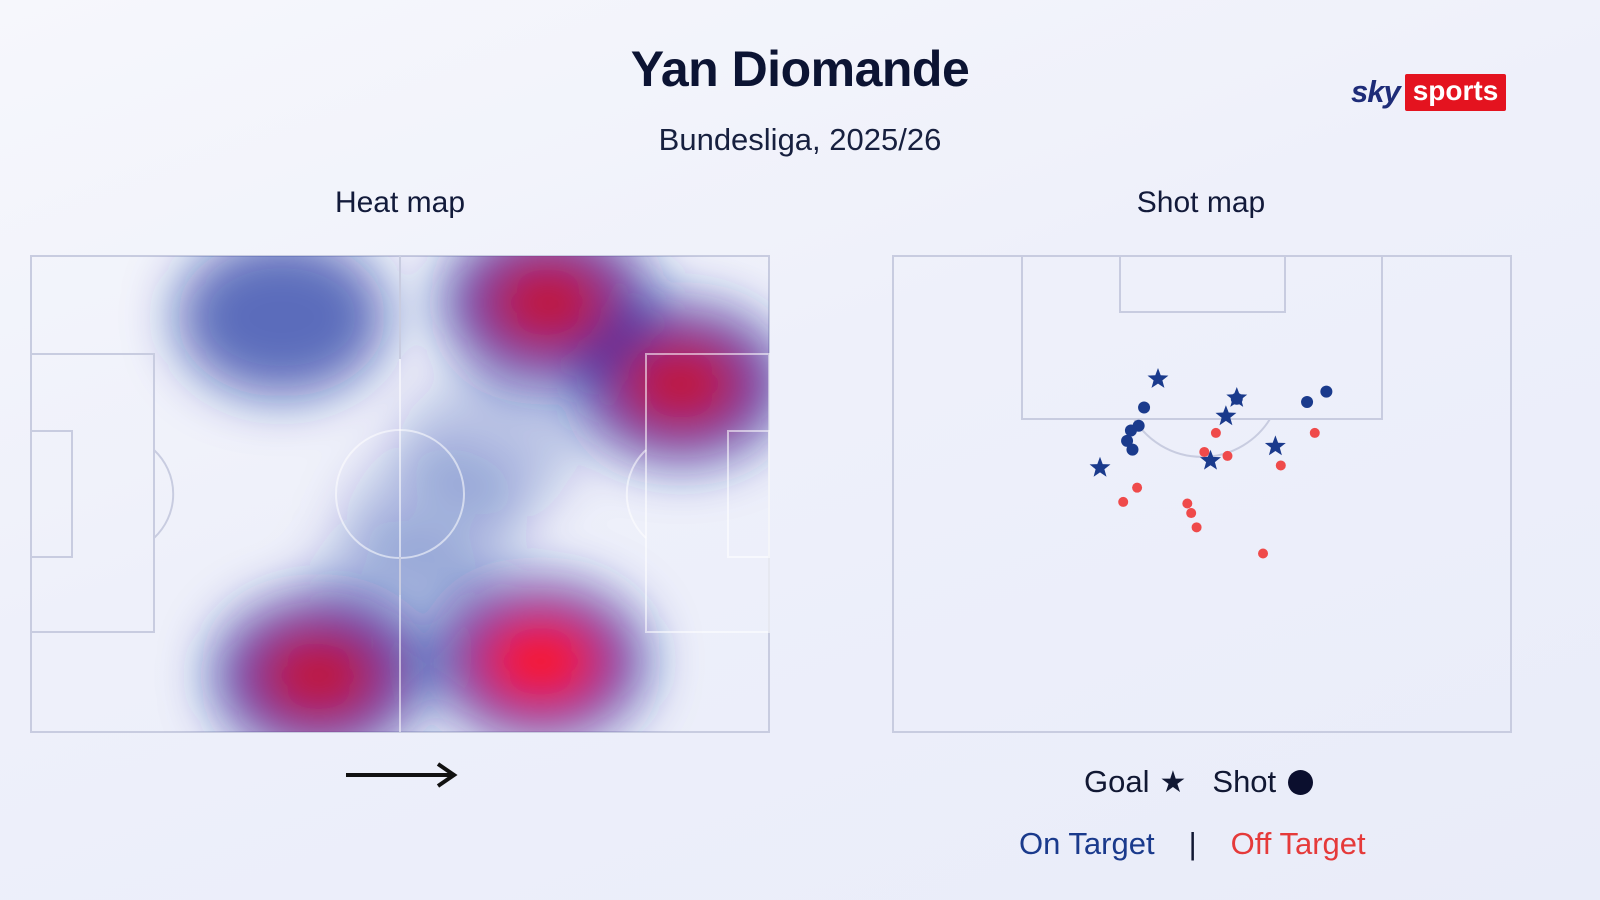 The image size is (1600, 900). I want to click on right-arrow-icon, so click(402, 775).